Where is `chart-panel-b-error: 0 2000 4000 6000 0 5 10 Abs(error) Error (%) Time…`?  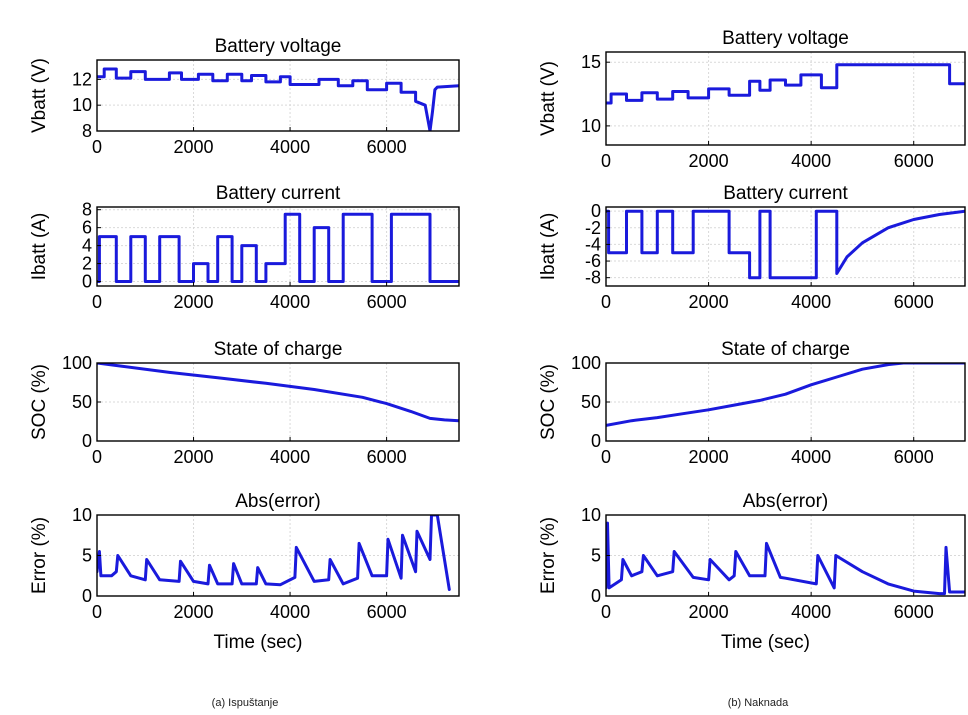 chart-panel-b-error: 0 2000 4000 6000 0 5 10 Abs(error) Error (%) Time… is located at coordinates (752, 572).